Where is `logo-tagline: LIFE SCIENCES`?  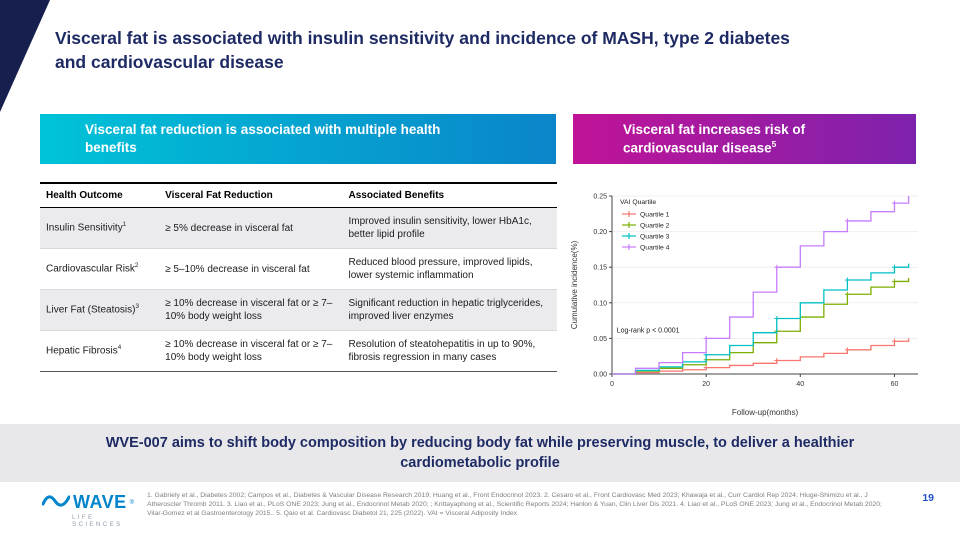
logo-tagline: LIFE SCIENCES is located at coordinates (97, 521).